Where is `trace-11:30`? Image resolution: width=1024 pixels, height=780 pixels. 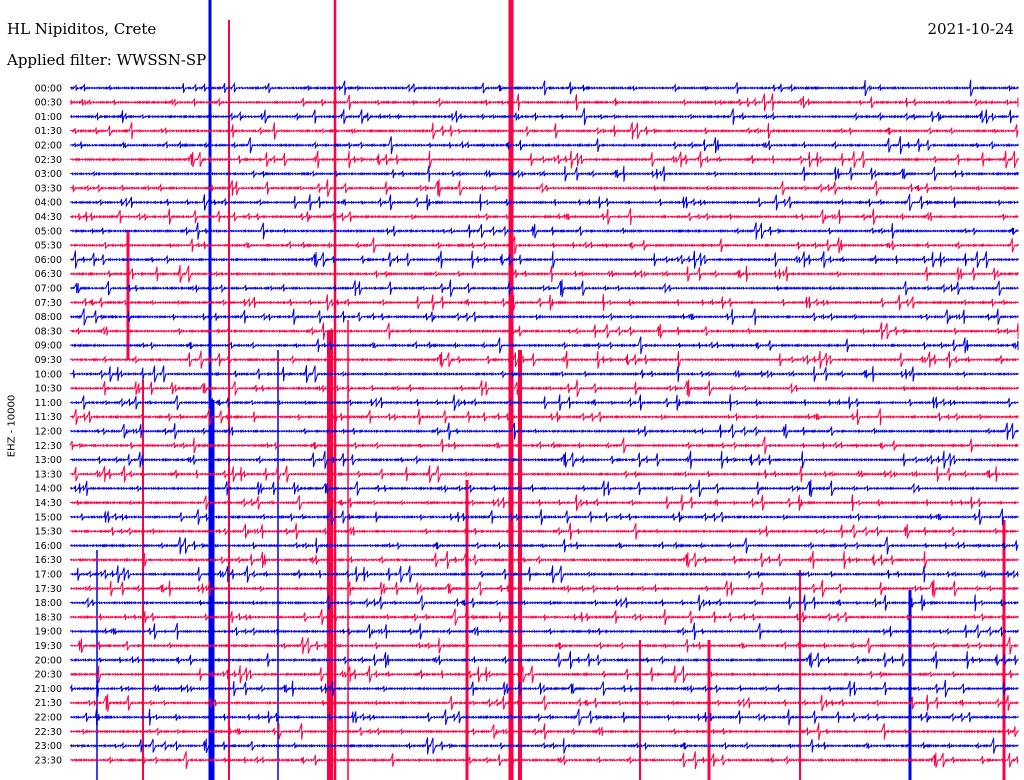 trace-11:30 is located at coordinates (544, 417).